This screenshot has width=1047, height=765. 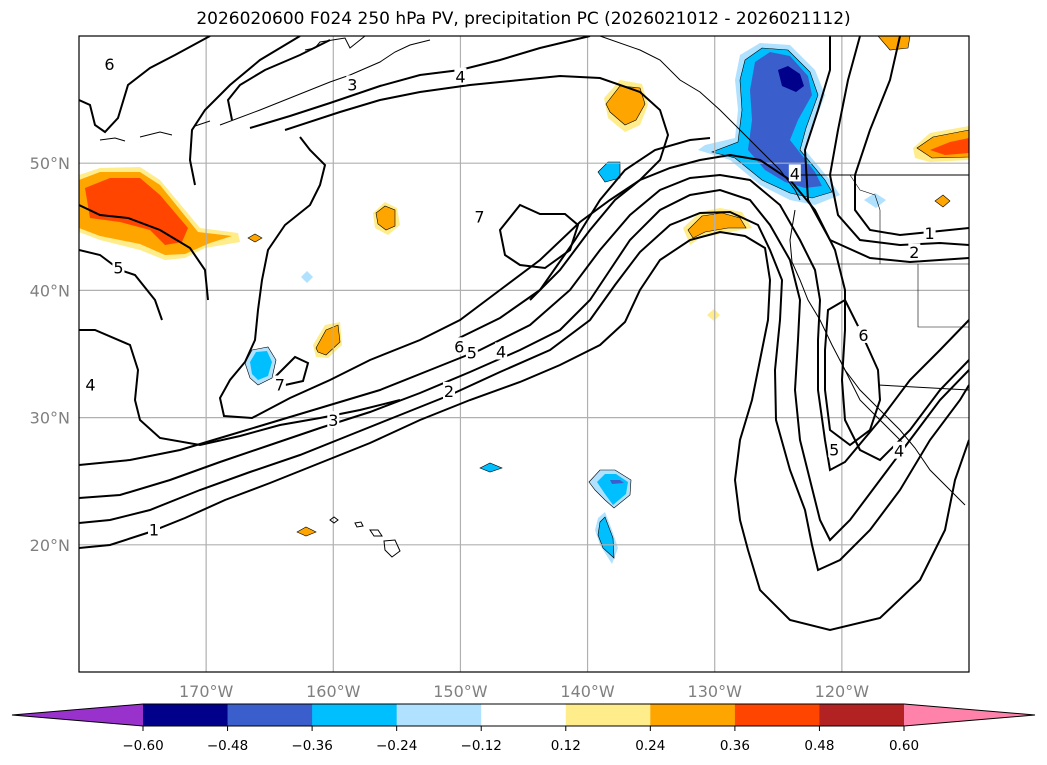 What do you see at coordinates (566, 746) in the screenshot?
I see `colorbar-tick-label: 0.12` at bounding box center [566, 746].